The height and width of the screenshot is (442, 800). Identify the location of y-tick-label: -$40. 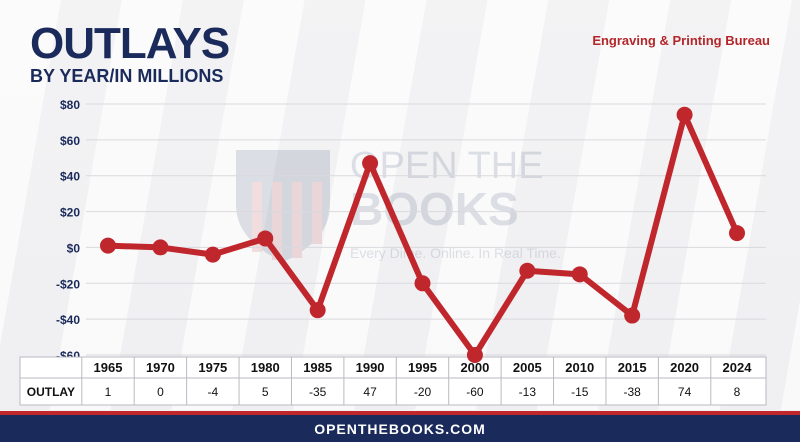
(68, 320).